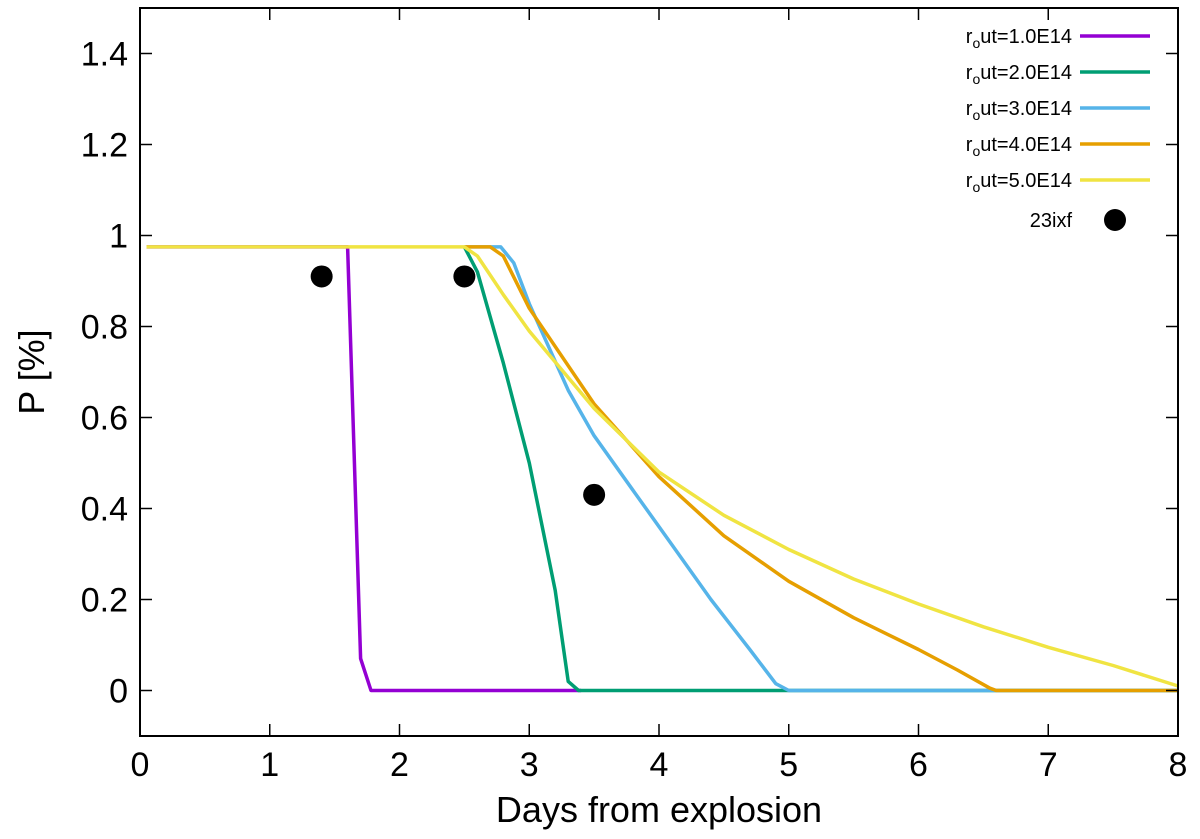  What do you see at coordinates (104, 419) in the screenshot?
I see `y-tick-label: 0.6` at bounding box center [104, 419].